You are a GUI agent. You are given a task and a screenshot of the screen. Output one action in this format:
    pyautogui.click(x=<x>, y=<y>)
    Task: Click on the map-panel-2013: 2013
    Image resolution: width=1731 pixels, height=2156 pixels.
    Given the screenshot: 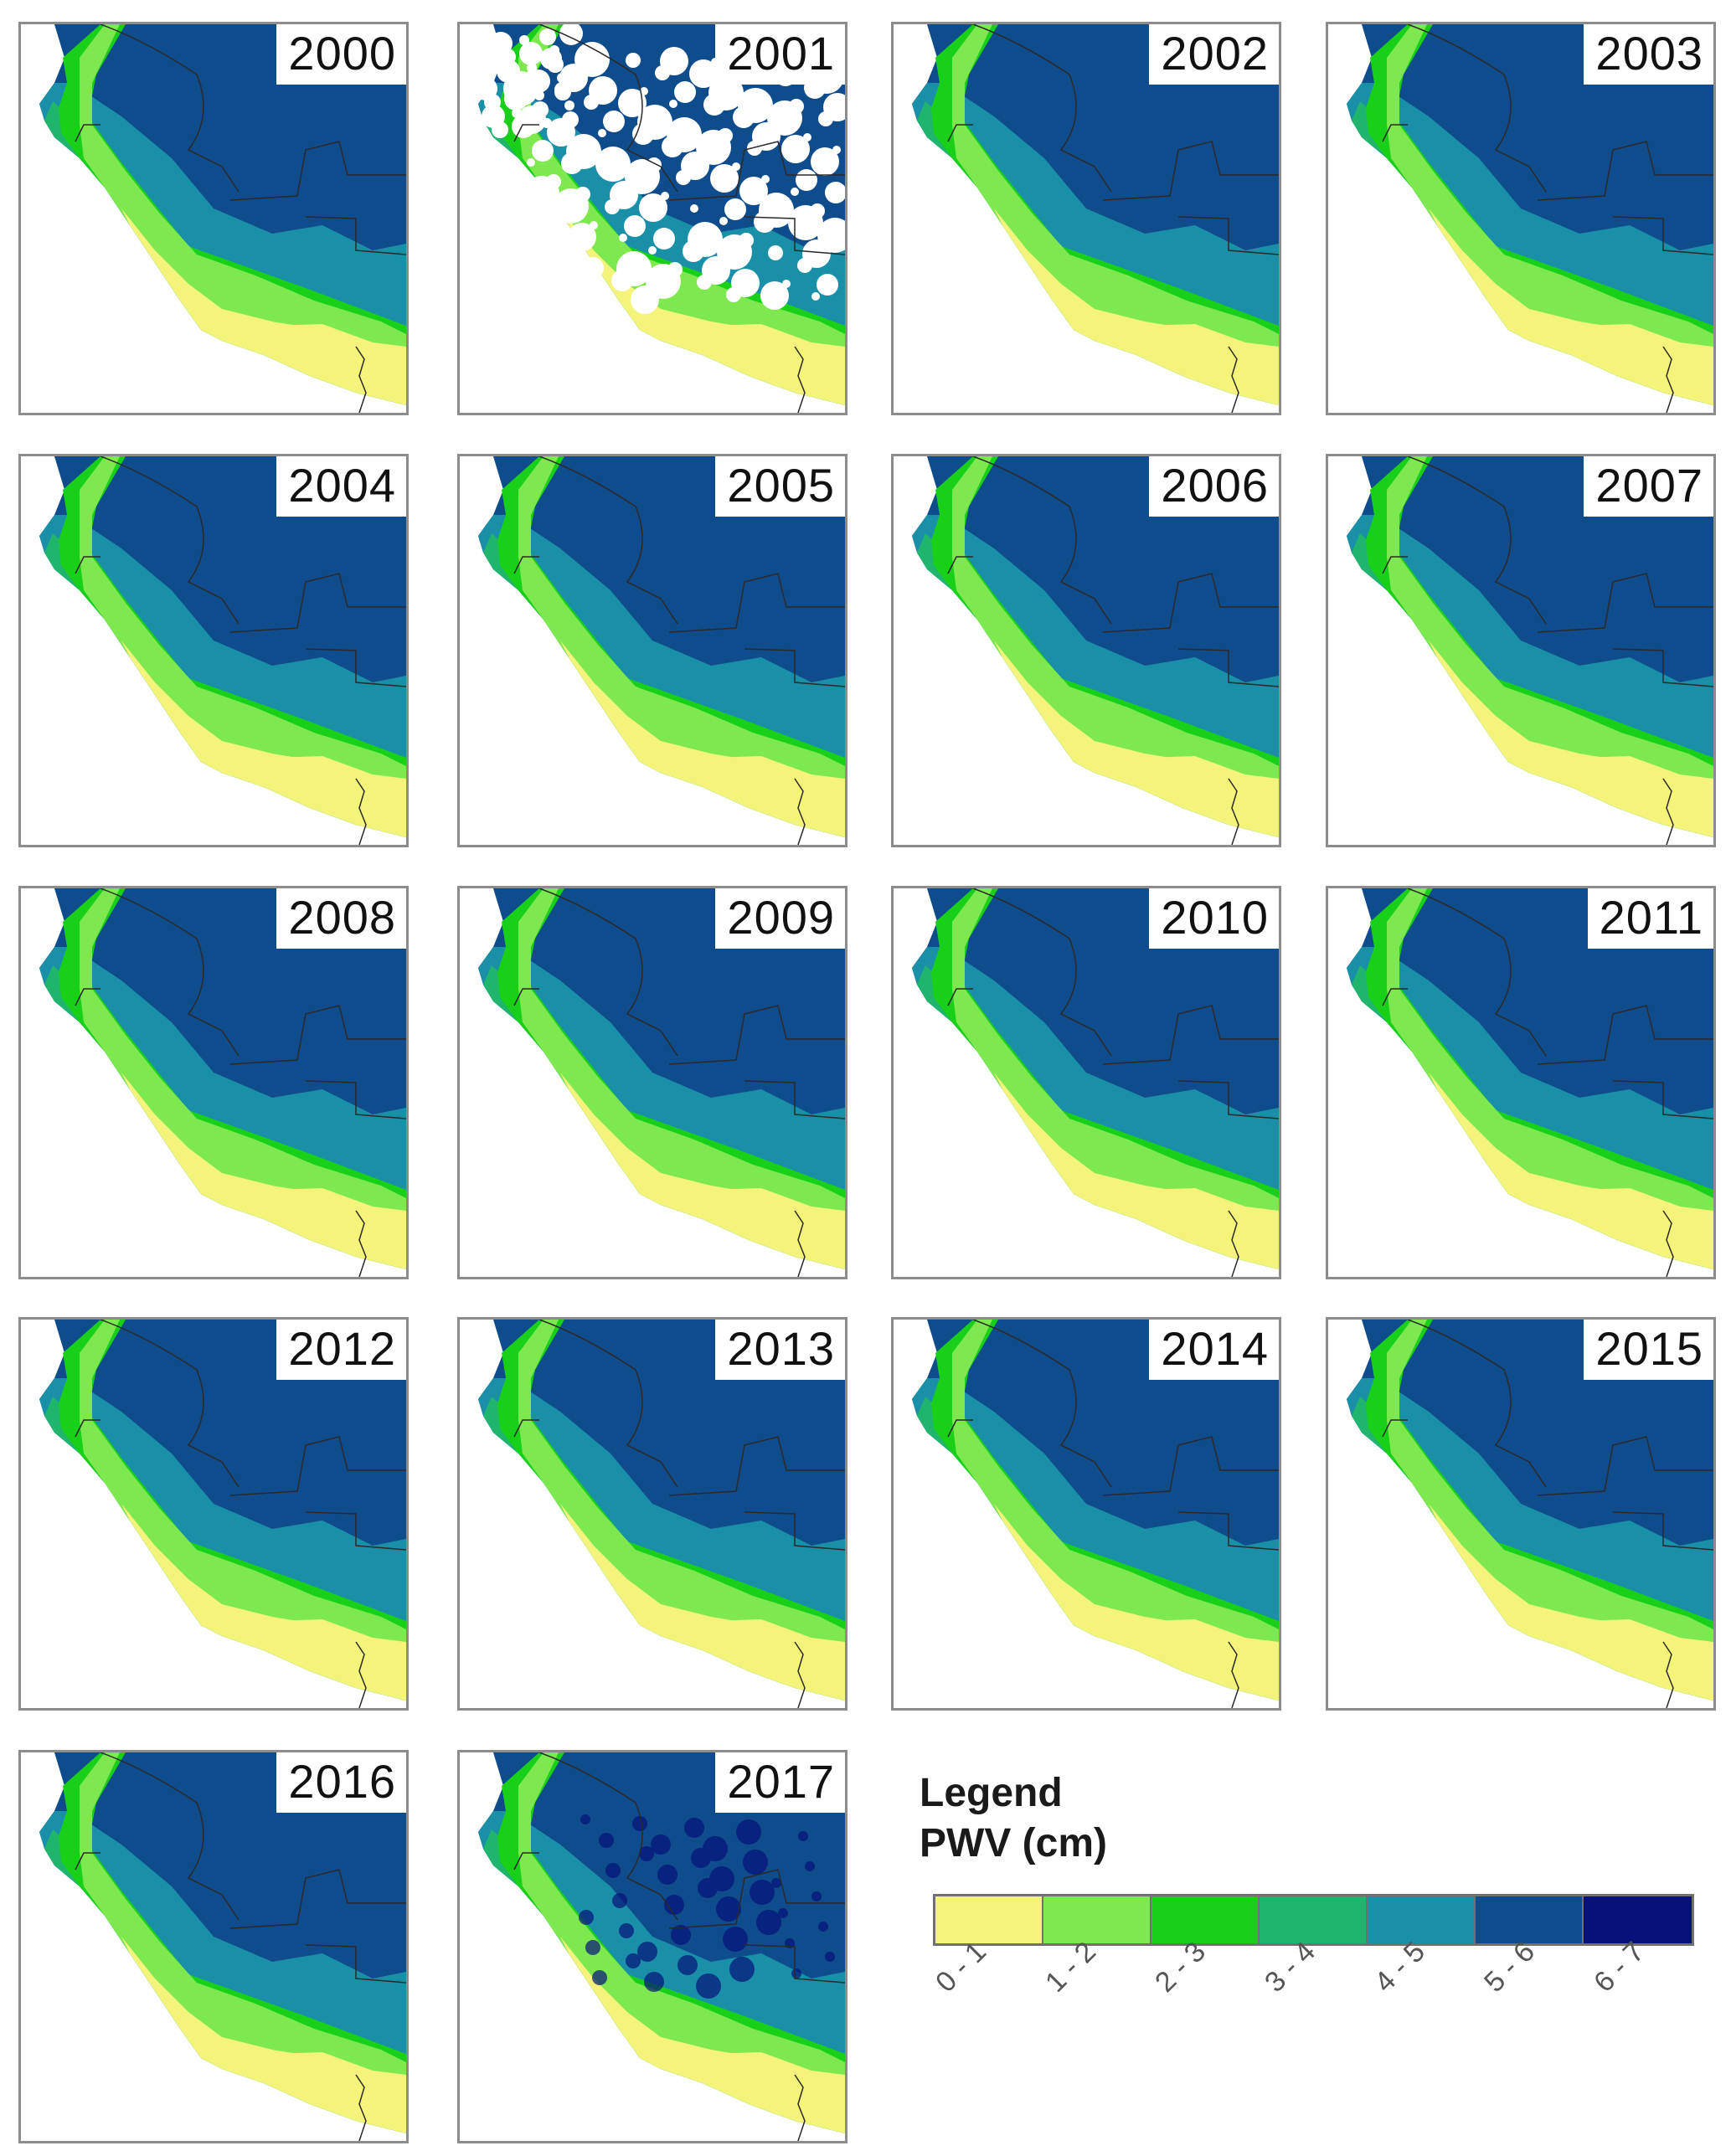 What is the action you would take?
    pyautogui.click(x=652, y=1514)
    